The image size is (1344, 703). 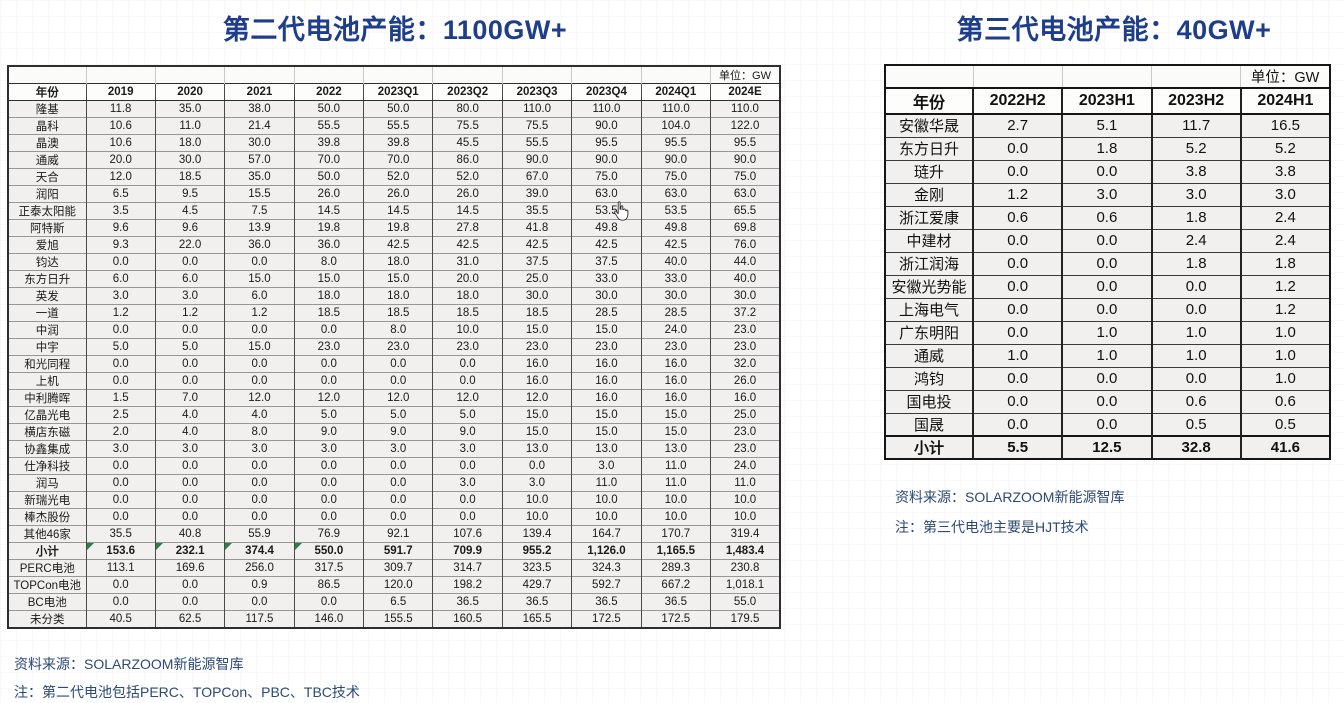 I want to click on column-header-cell: 2022, so click(x=328, y=92).